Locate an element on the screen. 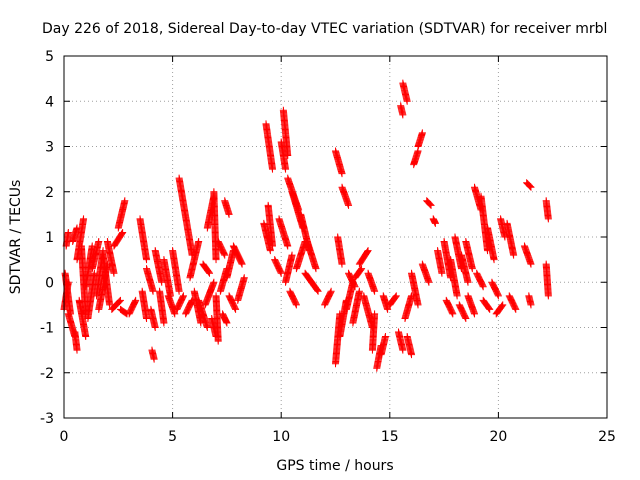  y-tick-label: 3 is located at coordinates (49, 148).